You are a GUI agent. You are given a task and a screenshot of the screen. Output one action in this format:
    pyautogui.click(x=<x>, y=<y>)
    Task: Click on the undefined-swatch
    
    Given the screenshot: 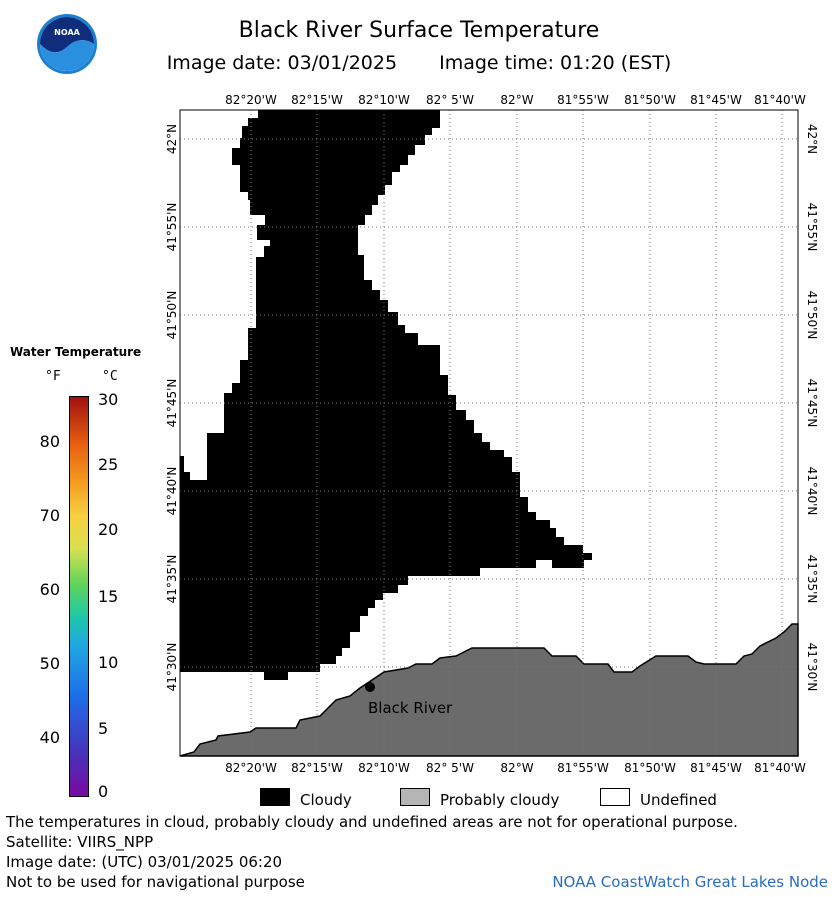 What is the action you would take?
    pyautogui.click(x=615, y=797)
    